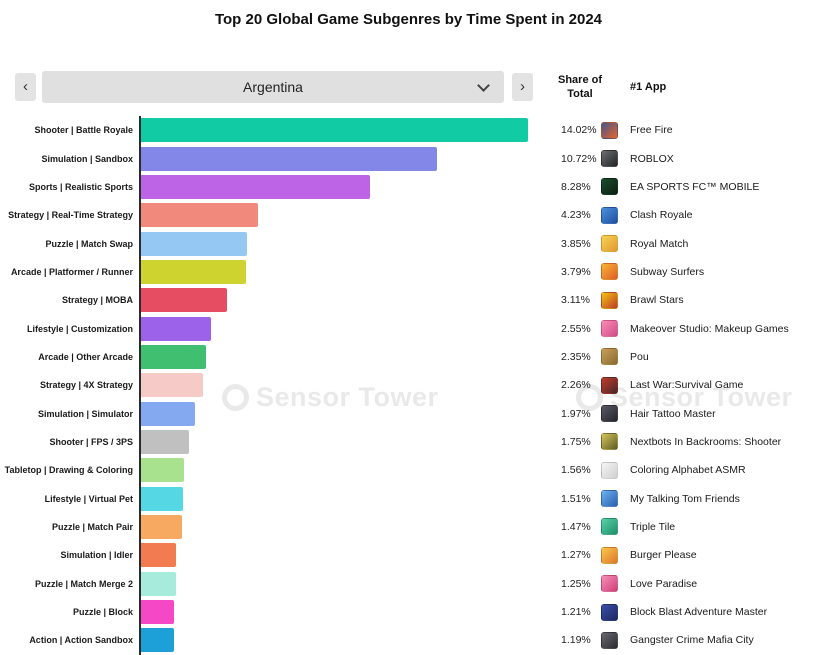  What do you see at coordinates (688, 470) in the screenshot?
I see `app-name: Coloring Alphabet ASMR` at bounding box center [688, 470].